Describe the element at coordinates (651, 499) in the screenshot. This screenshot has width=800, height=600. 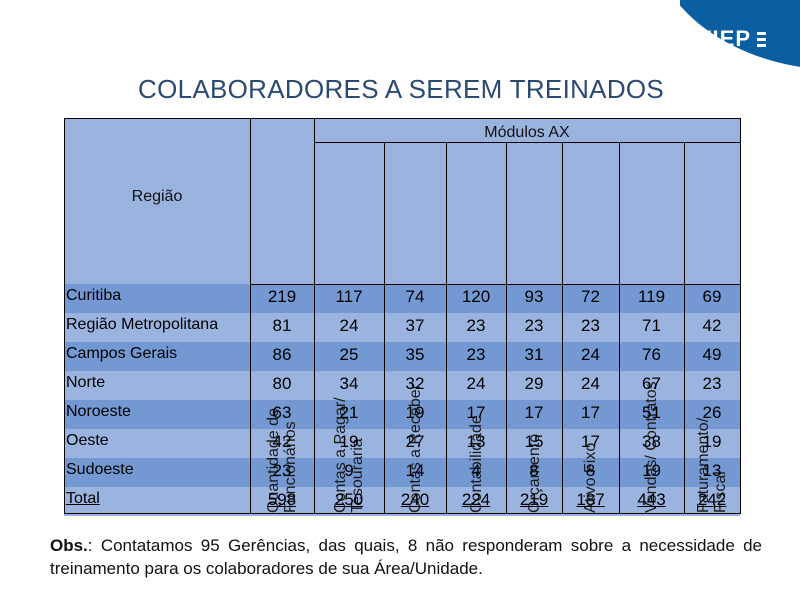
I see `table-cell: 443` at that location.